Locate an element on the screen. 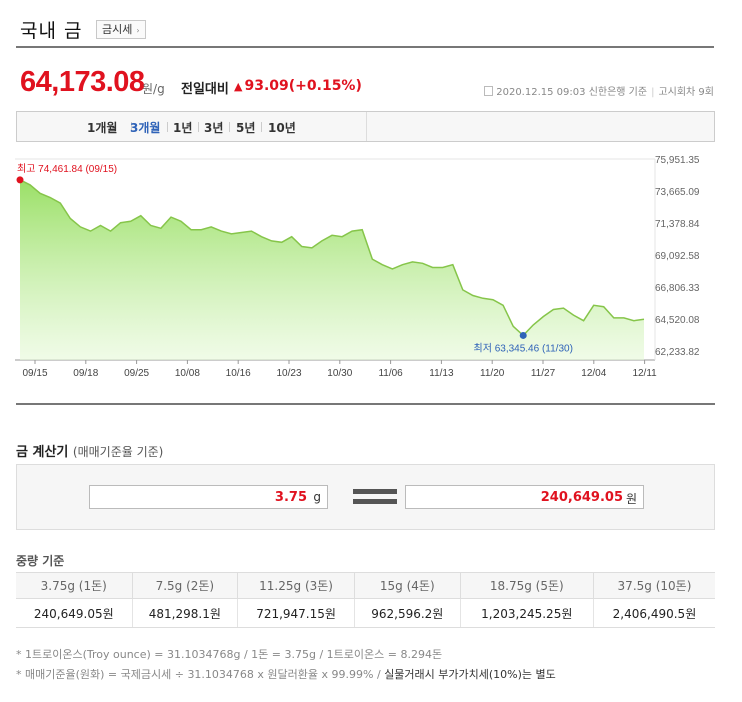 The image size is (742, 702). diff-percent: (+0.15%) is located at coordinates (325, 86).